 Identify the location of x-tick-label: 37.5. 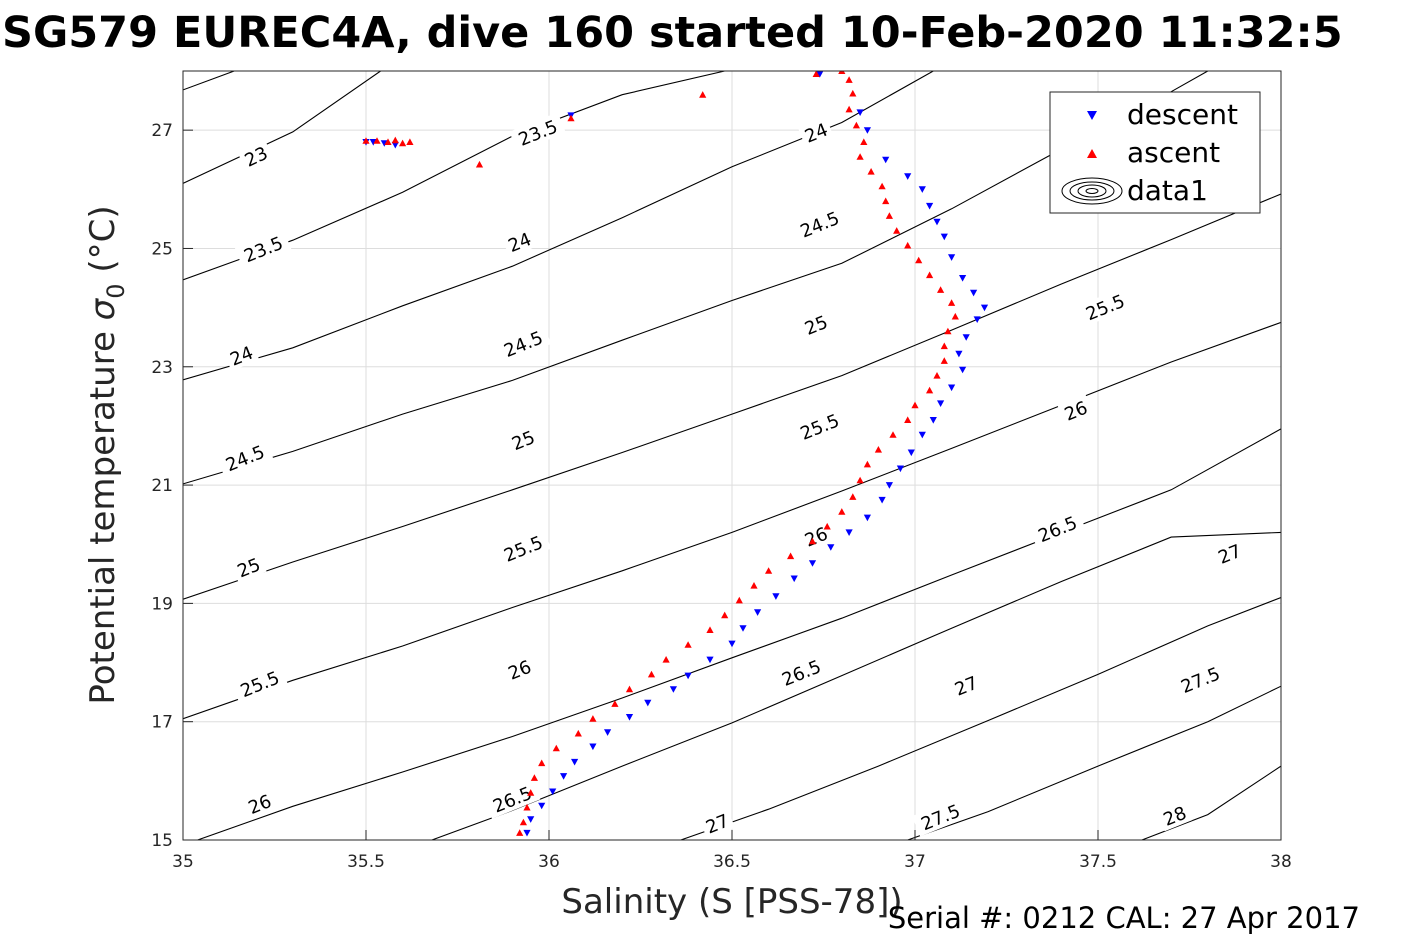
(1098, 862).